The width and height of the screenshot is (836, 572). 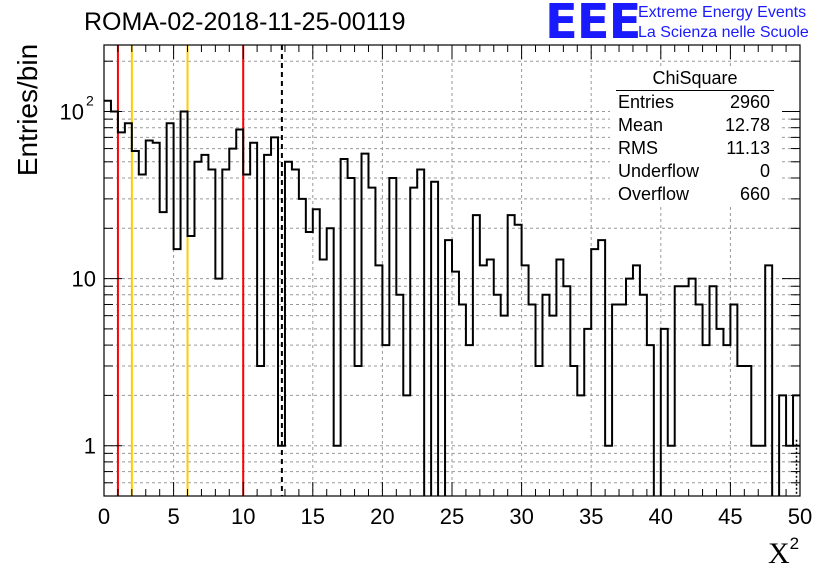 I want to click on x-tick-label: 35, so click(x=591, y=516).